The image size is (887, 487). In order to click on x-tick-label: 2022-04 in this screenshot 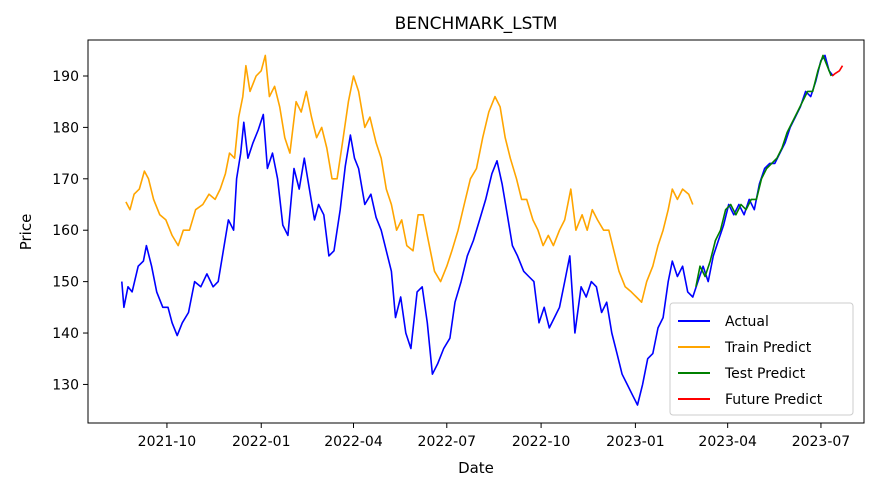, I will do `click(353, 442)`.